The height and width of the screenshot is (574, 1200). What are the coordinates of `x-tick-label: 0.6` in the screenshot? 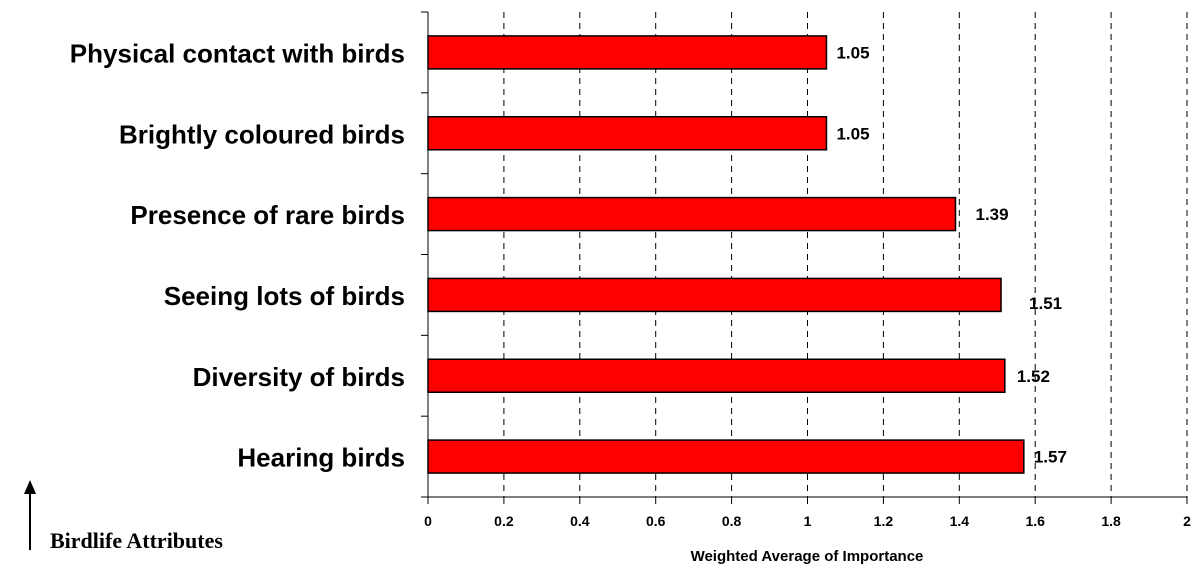 It's located at (656, 521).